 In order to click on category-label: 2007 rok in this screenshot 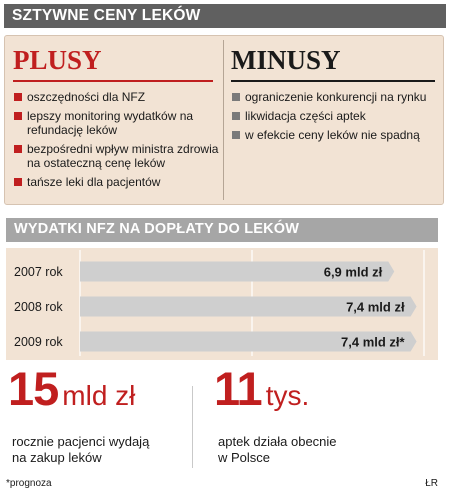, I will do `click(38, 272)`.